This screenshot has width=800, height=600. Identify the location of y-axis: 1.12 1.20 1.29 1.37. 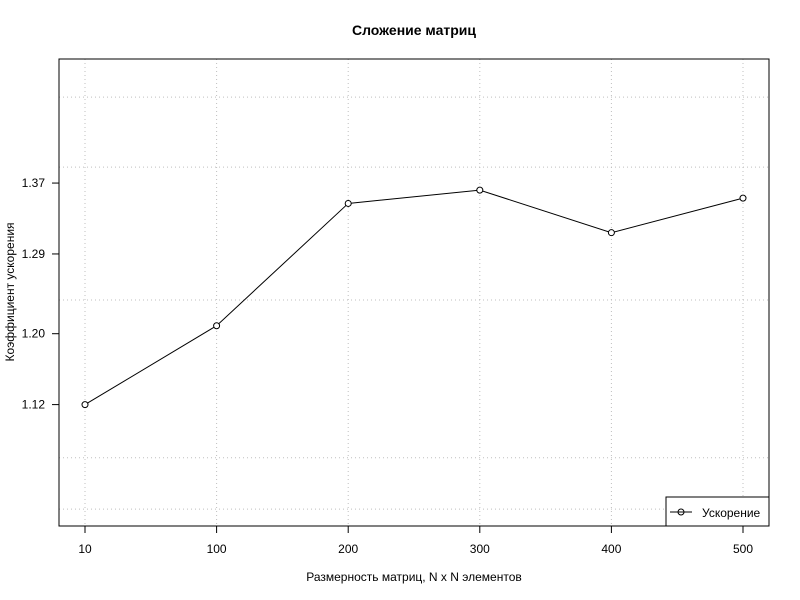
(40, 294).